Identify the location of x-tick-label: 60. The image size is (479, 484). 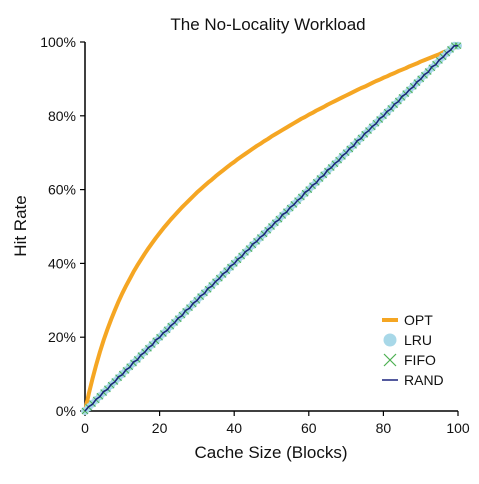
(309, 428).